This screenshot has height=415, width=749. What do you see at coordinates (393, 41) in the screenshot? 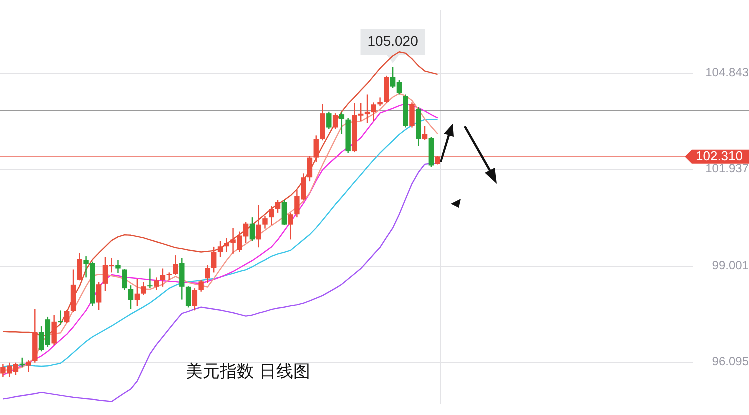
I see `annotation: 105.020` at bounding box center [393, 41].